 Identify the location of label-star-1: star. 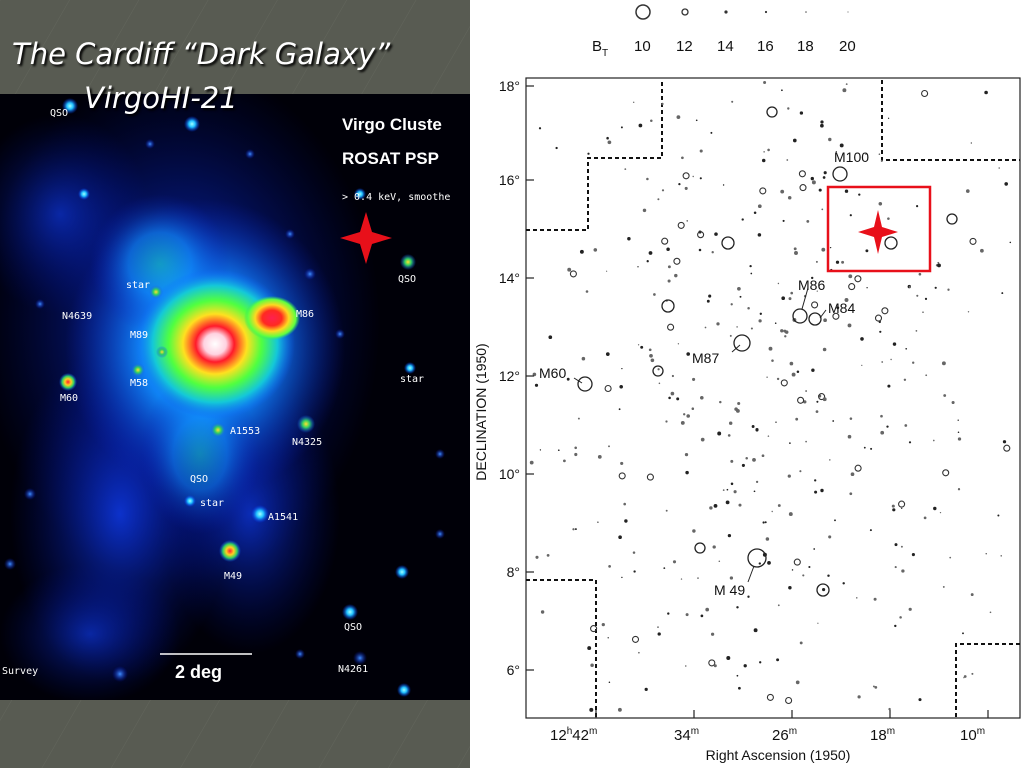
(138, 285).